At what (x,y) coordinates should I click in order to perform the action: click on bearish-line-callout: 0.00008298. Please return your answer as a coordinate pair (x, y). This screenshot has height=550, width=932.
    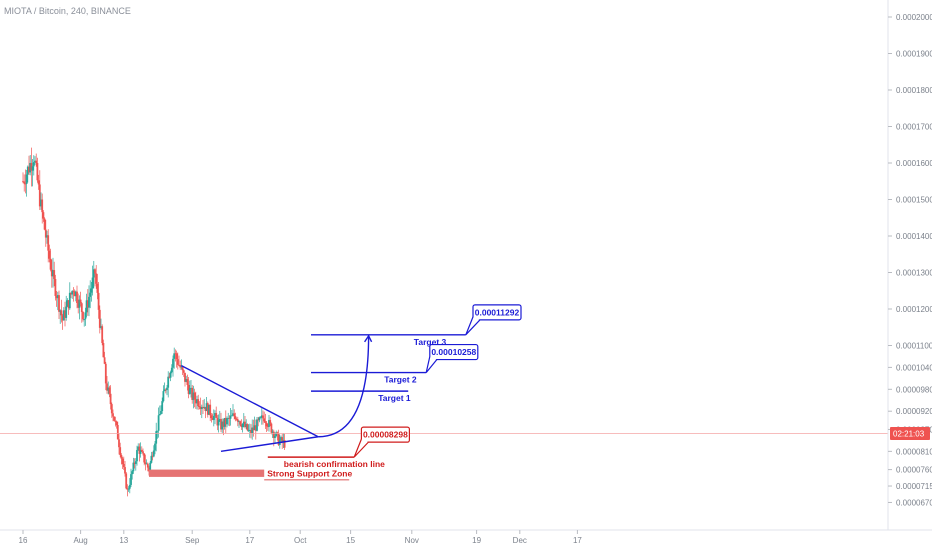
    Looking at the image, I should click on (381, 442).